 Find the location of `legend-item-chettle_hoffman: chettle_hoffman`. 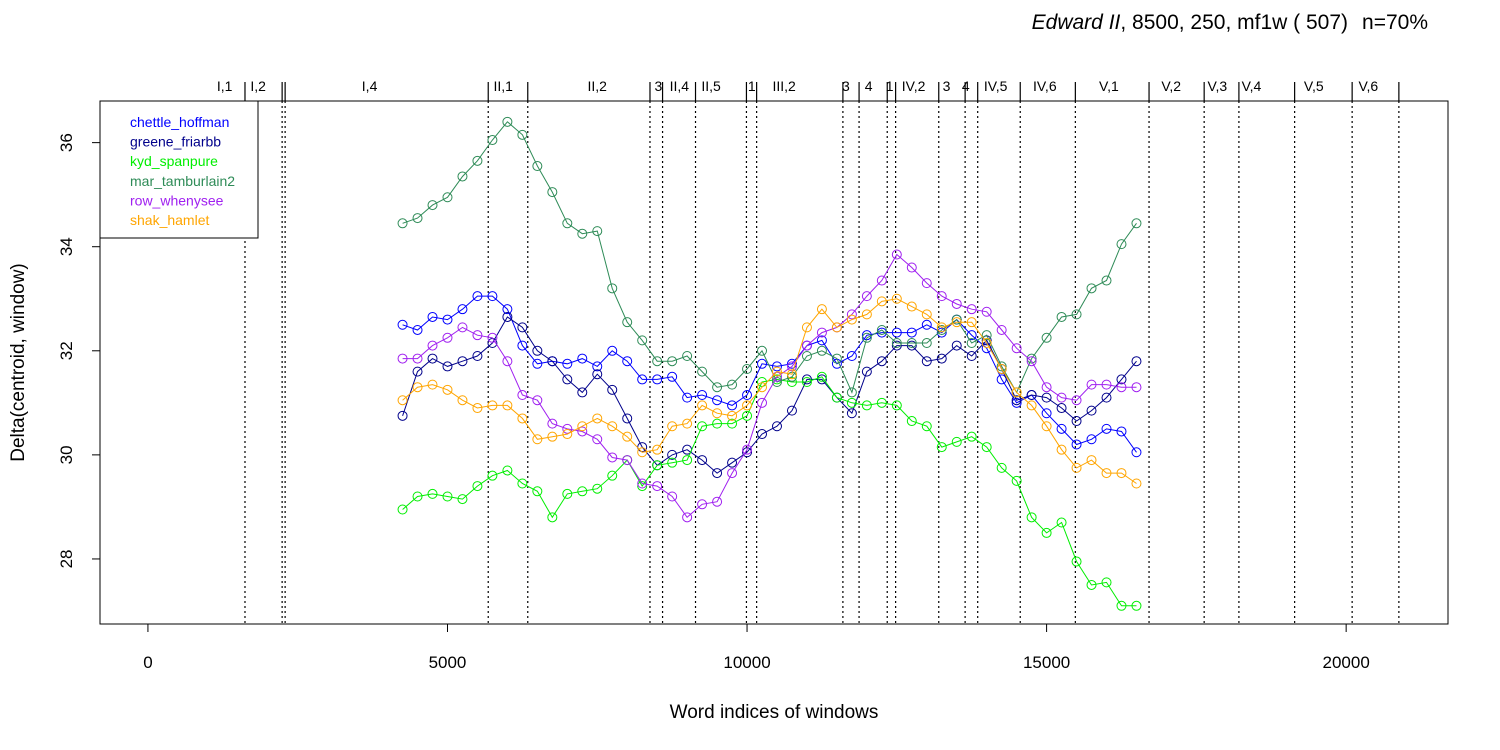

legend-item-chettle_hoffman: chettle_hoffman is located at coordinates (179, 122).